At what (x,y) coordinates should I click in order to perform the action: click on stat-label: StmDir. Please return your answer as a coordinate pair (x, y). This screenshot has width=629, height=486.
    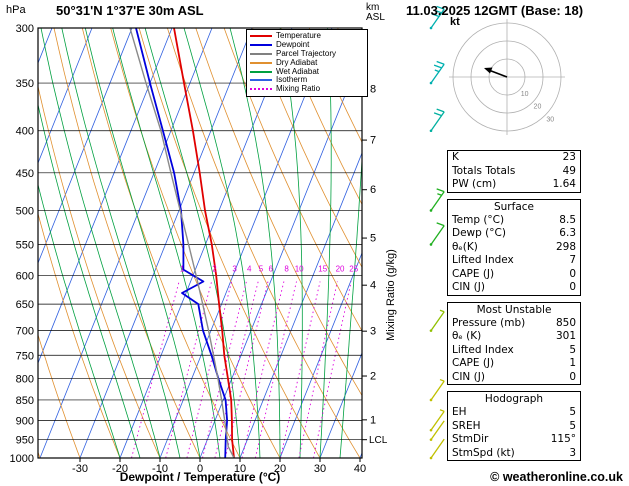
    Looking at the image, I should click on (470, 439).